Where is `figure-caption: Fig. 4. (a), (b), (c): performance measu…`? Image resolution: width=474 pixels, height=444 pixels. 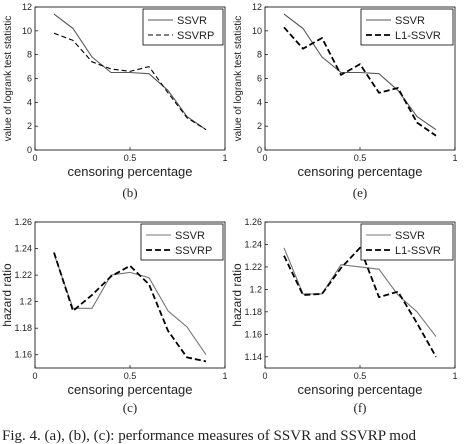 figure-caption: Fig. 4. (a), (b), (c): performance measu… is located at coordinates (209, 436).